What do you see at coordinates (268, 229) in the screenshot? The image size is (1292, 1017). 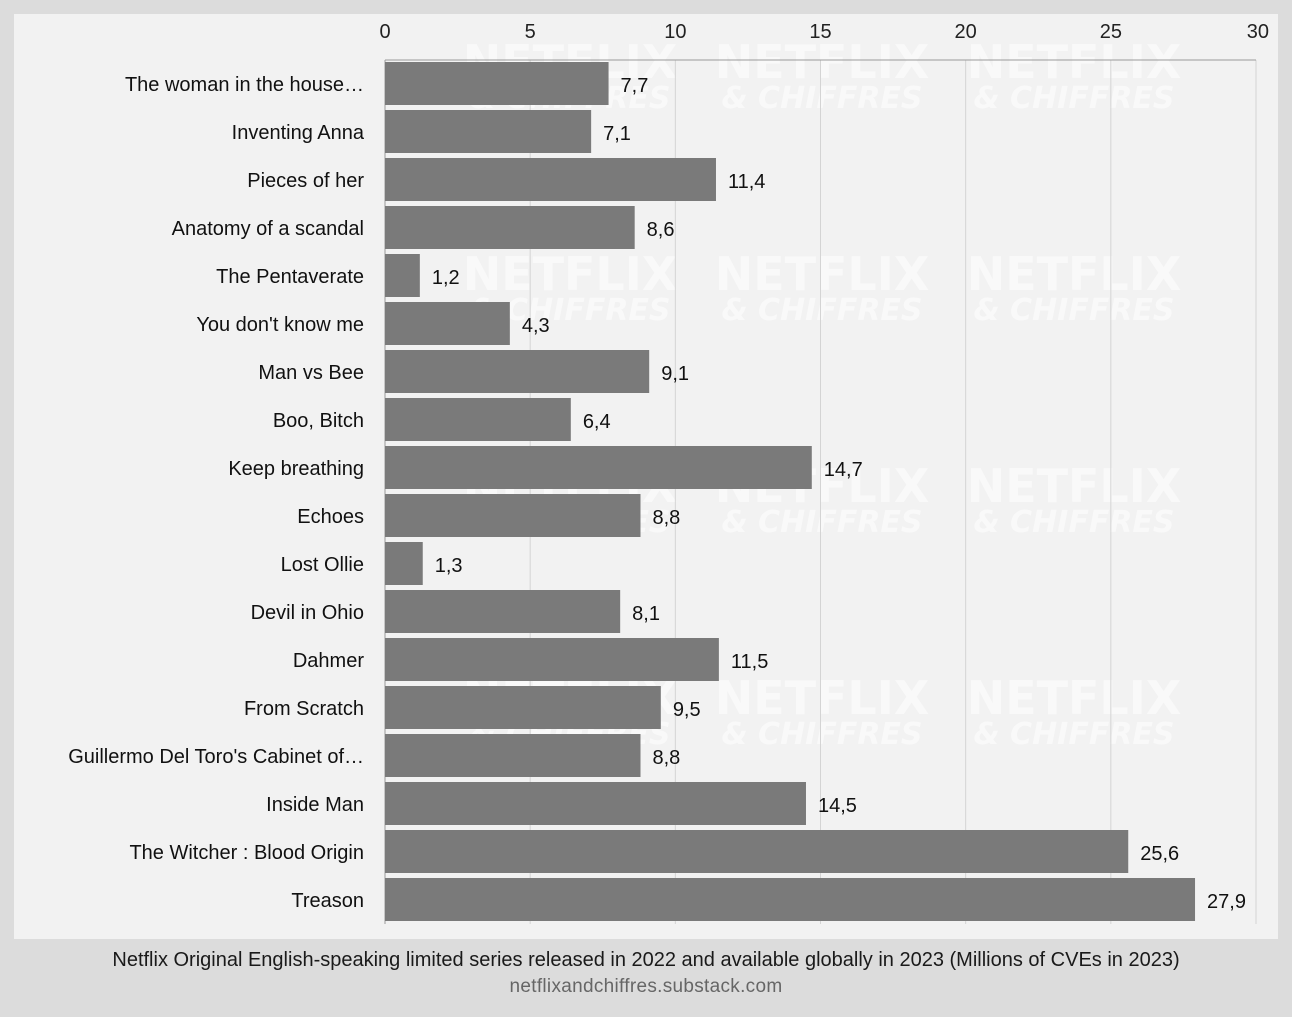 I see `category-label: Anatomy of a scandal` at bounding box center [268, 229].